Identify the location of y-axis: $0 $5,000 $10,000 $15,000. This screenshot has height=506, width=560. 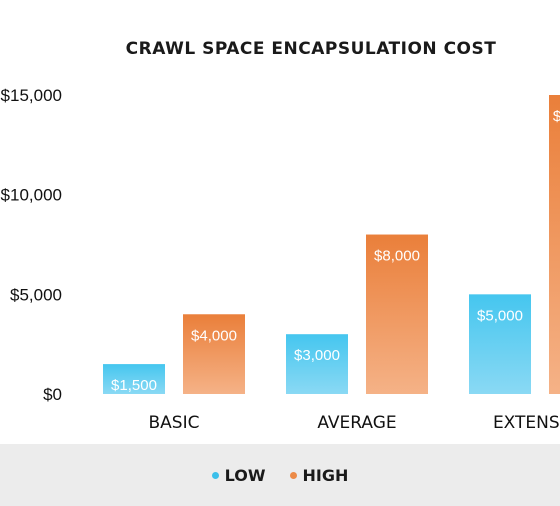
(31, 245).